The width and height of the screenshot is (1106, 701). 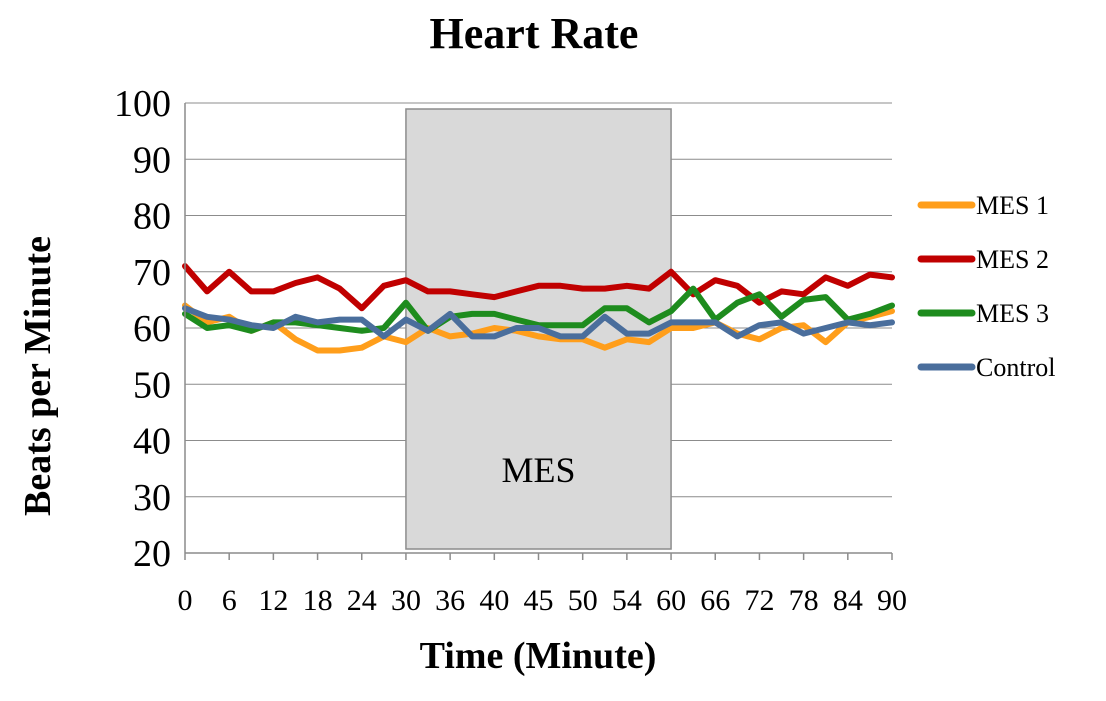 I want to click on x-tick-label: 84, so click(x=848, y=600).